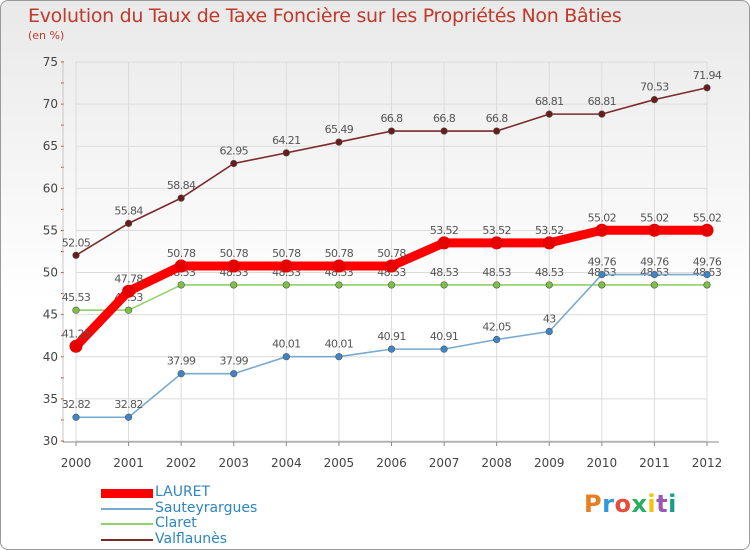 This screenshot has width=750, height=550. Describe the element at coordinates (391, 336) in the screenshot. I see `data-label-sauteyrargues: 40.91` at that location.